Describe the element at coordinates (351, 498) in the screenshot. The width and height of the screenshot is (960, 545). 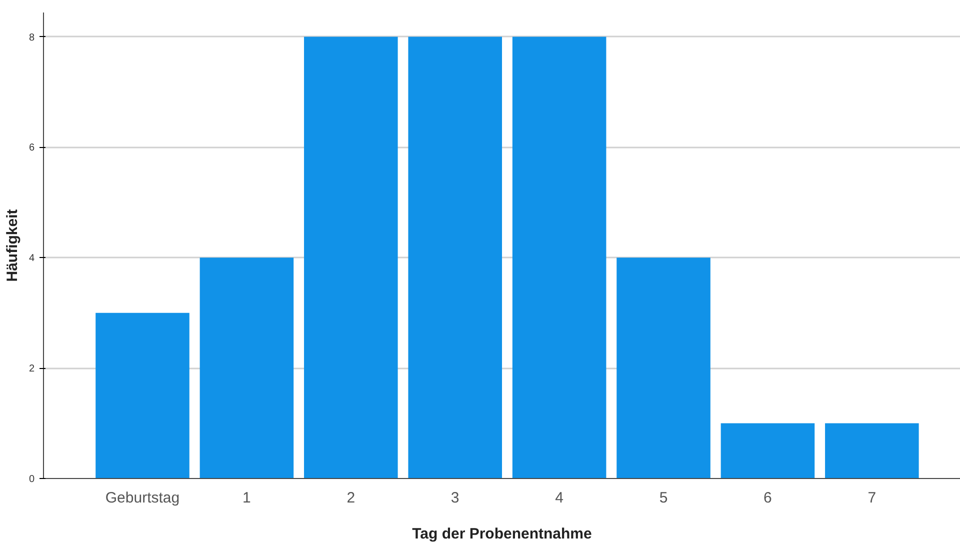
I see `x-tick-label: 2` at that location.